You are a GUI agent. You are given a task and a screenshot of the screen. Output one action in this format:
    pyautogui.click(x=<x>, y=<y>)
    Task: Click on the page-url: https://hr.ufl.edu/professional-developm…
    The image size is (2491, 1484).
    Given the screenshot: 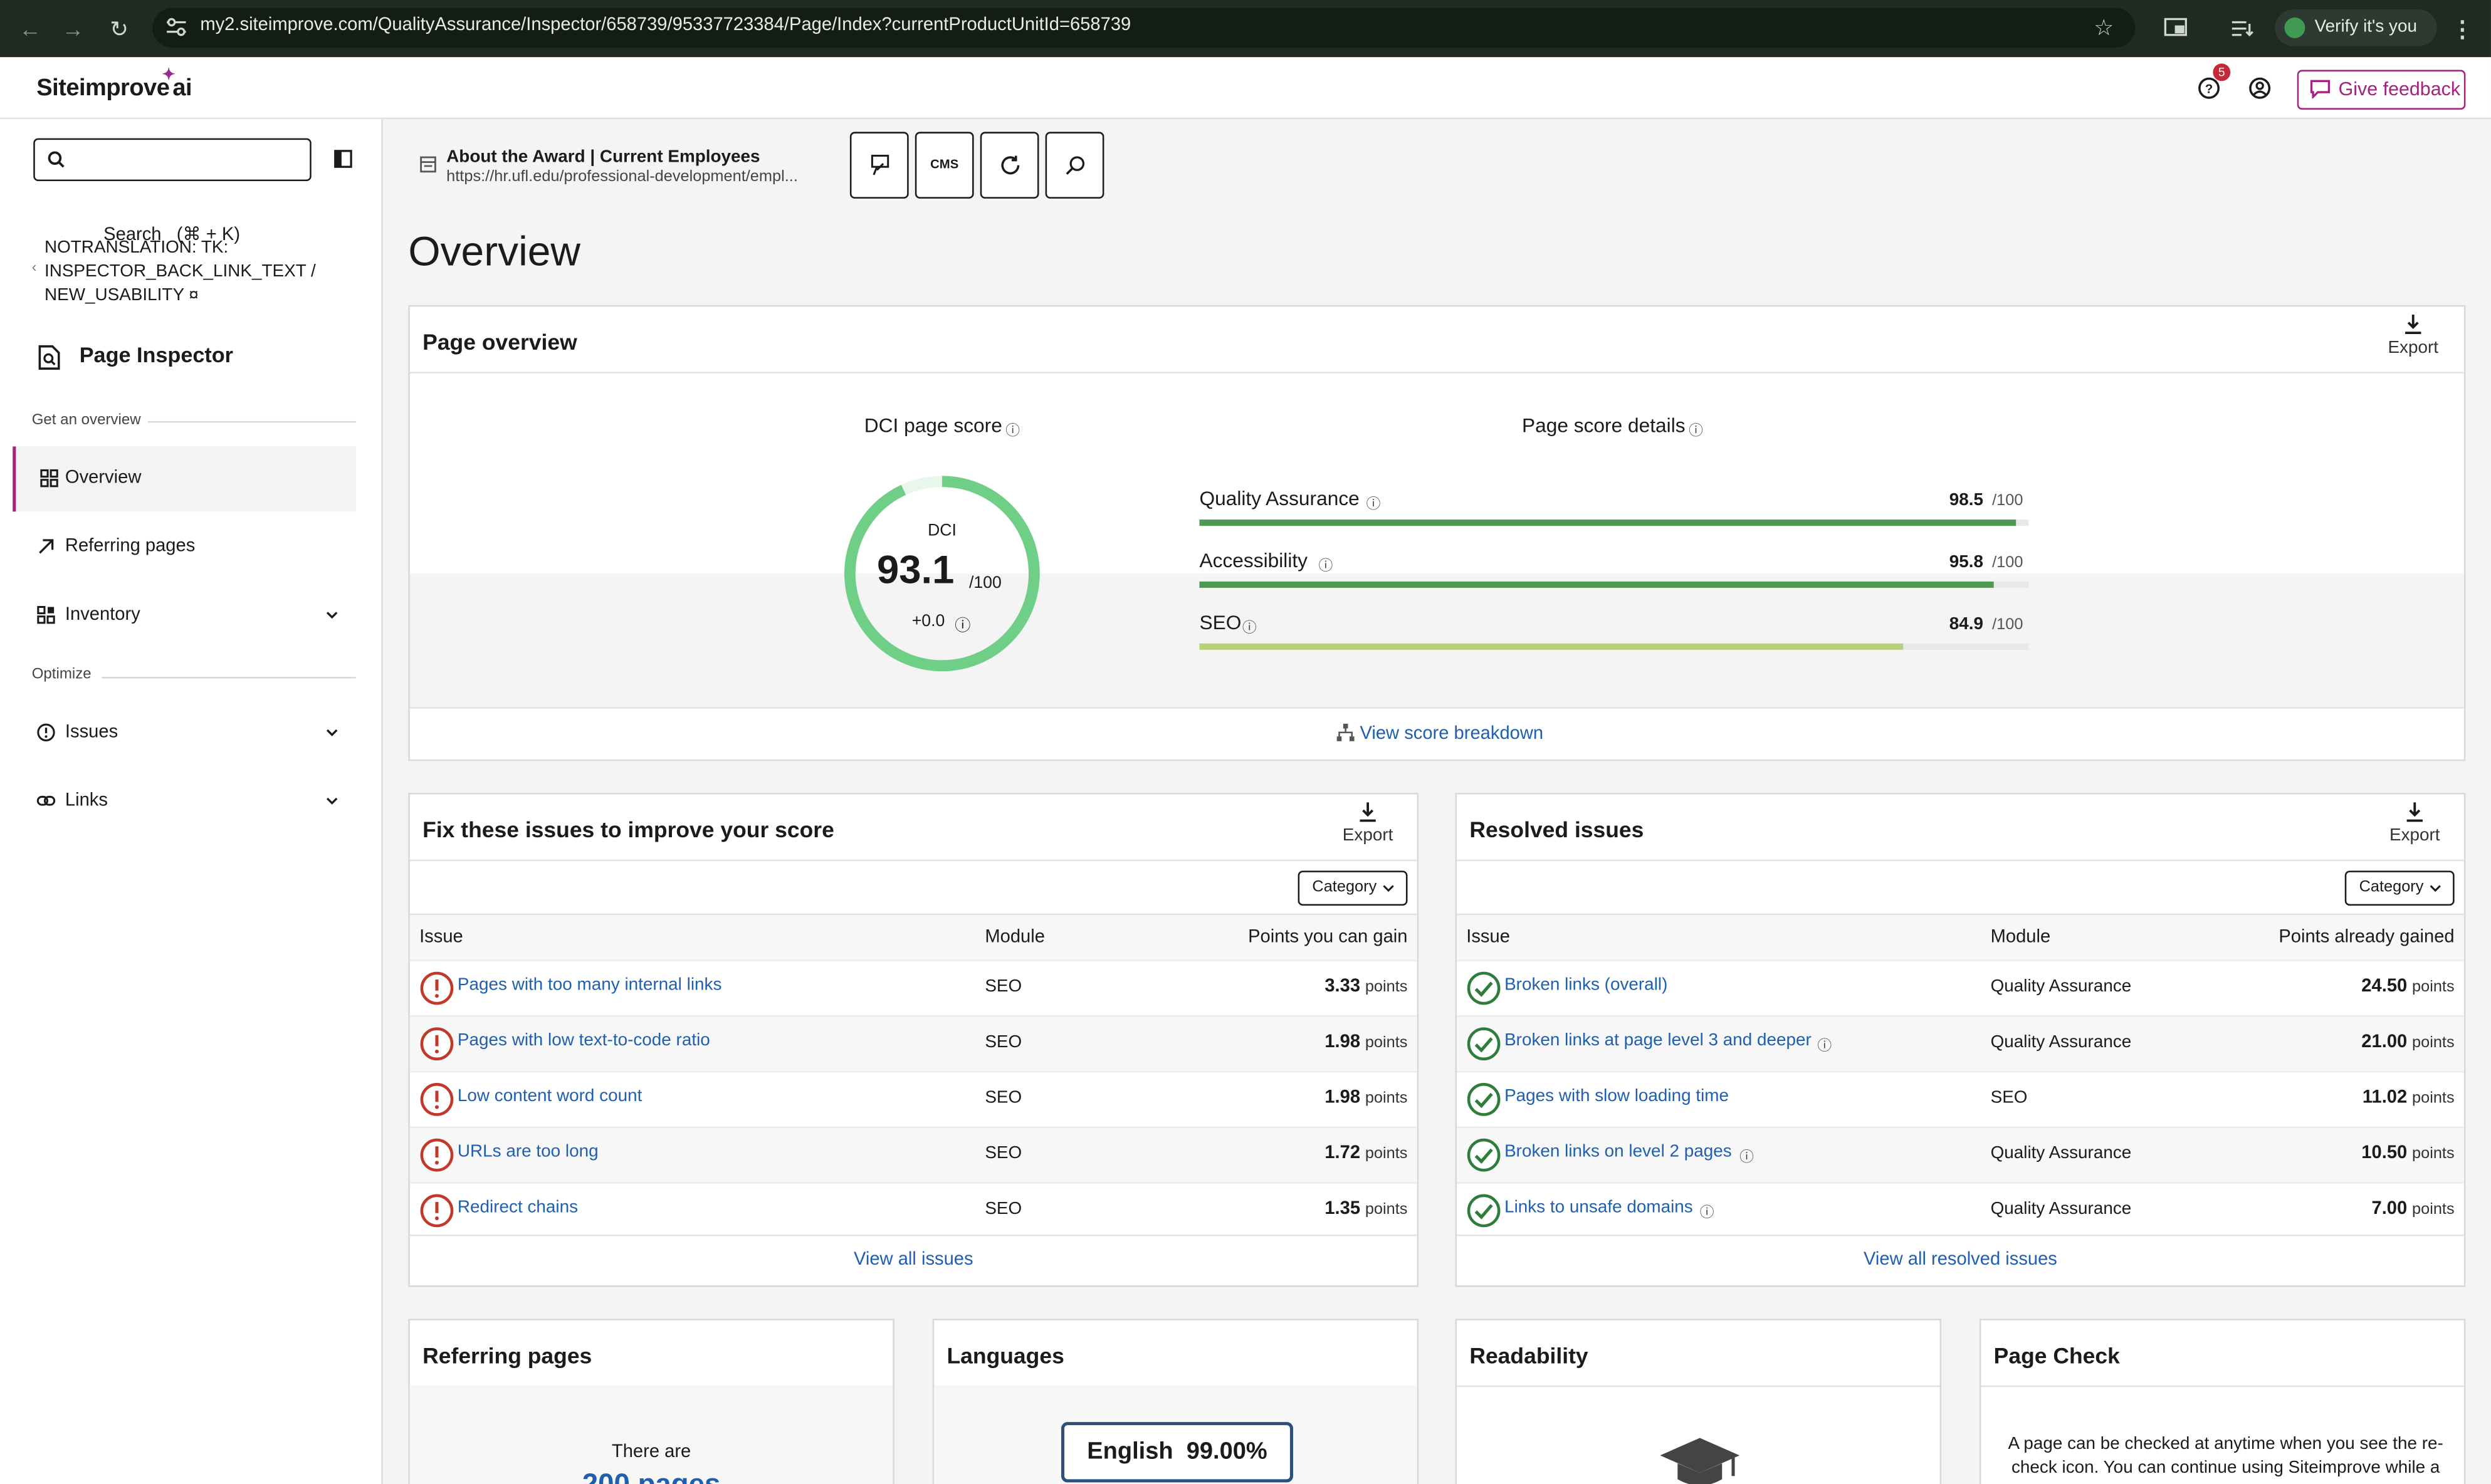 What is the action you would take?
    pyautogui.click(x=622, y=177)
    